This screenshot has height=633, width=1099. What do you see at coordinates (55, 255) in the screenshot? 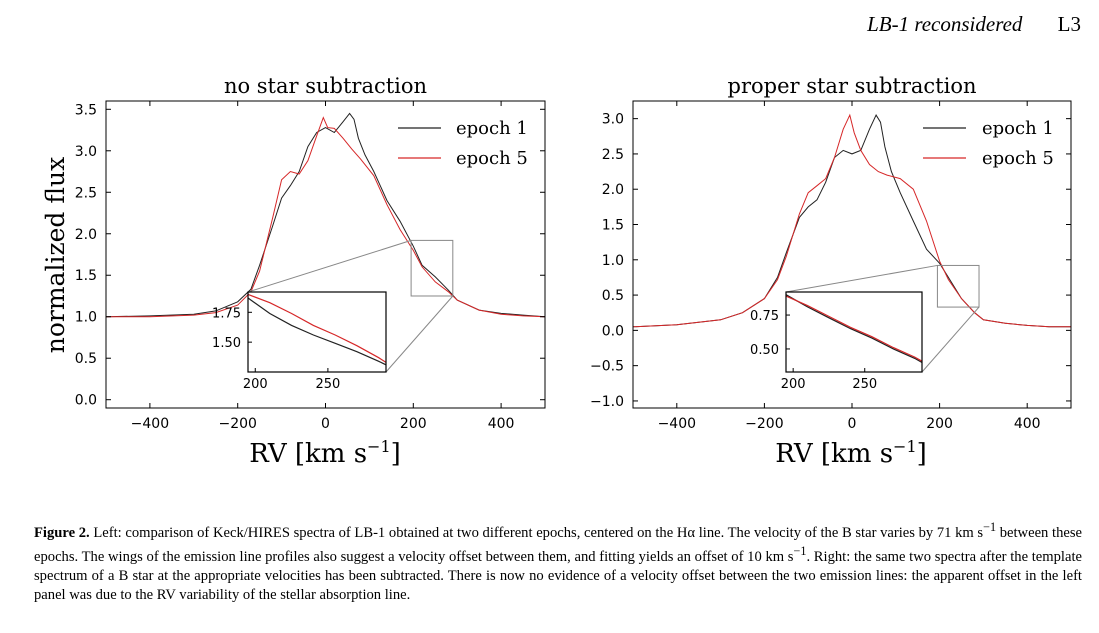
I see `y-axis-label: normalized flux` at bounding box center [55, 255].